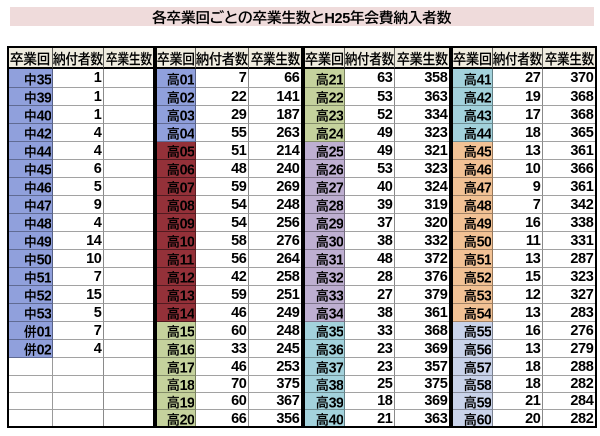 This screenshot has height=436, width=600. What do you see at coordinates (335, 314) in the screenshot?
I see `svg-text: 34` at bounding box center [335, 314].